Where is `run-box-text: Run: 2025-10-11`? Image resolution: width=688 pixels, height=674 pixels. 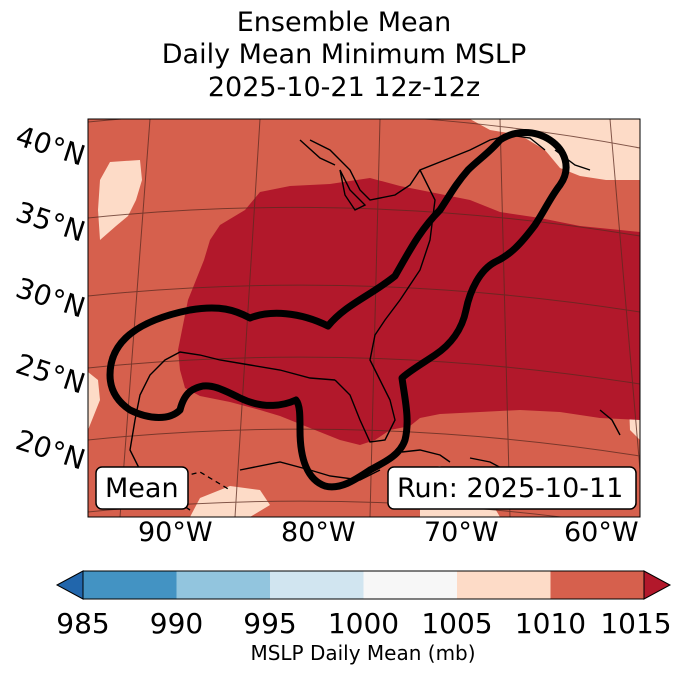
run-box-text: Run: 2025-10-11 is located at coordinates (510, 488).